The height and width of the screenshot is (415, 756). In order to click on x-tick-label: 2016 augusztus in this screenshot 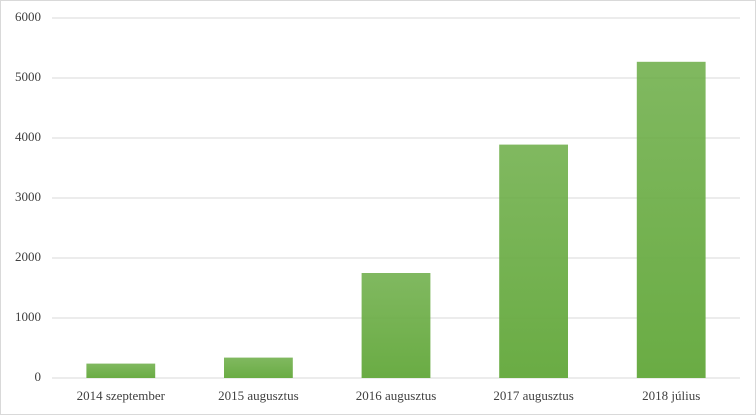, I will do `click(396, 395)`.